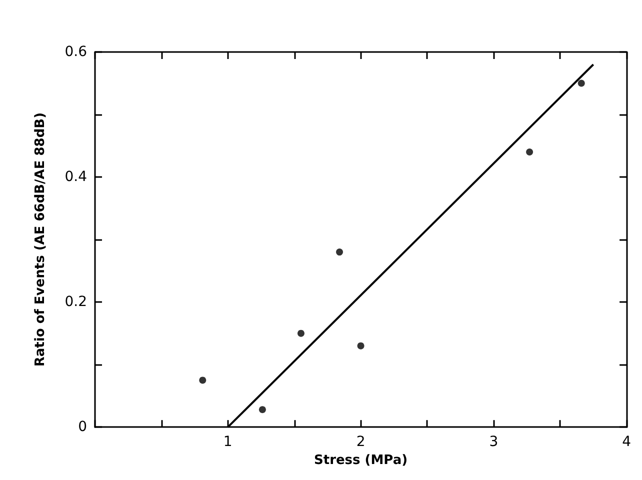 The width and height of the screenshot is (642, 480). I want to click on x-axis-title: Stress (MPa), so click(361, 460).